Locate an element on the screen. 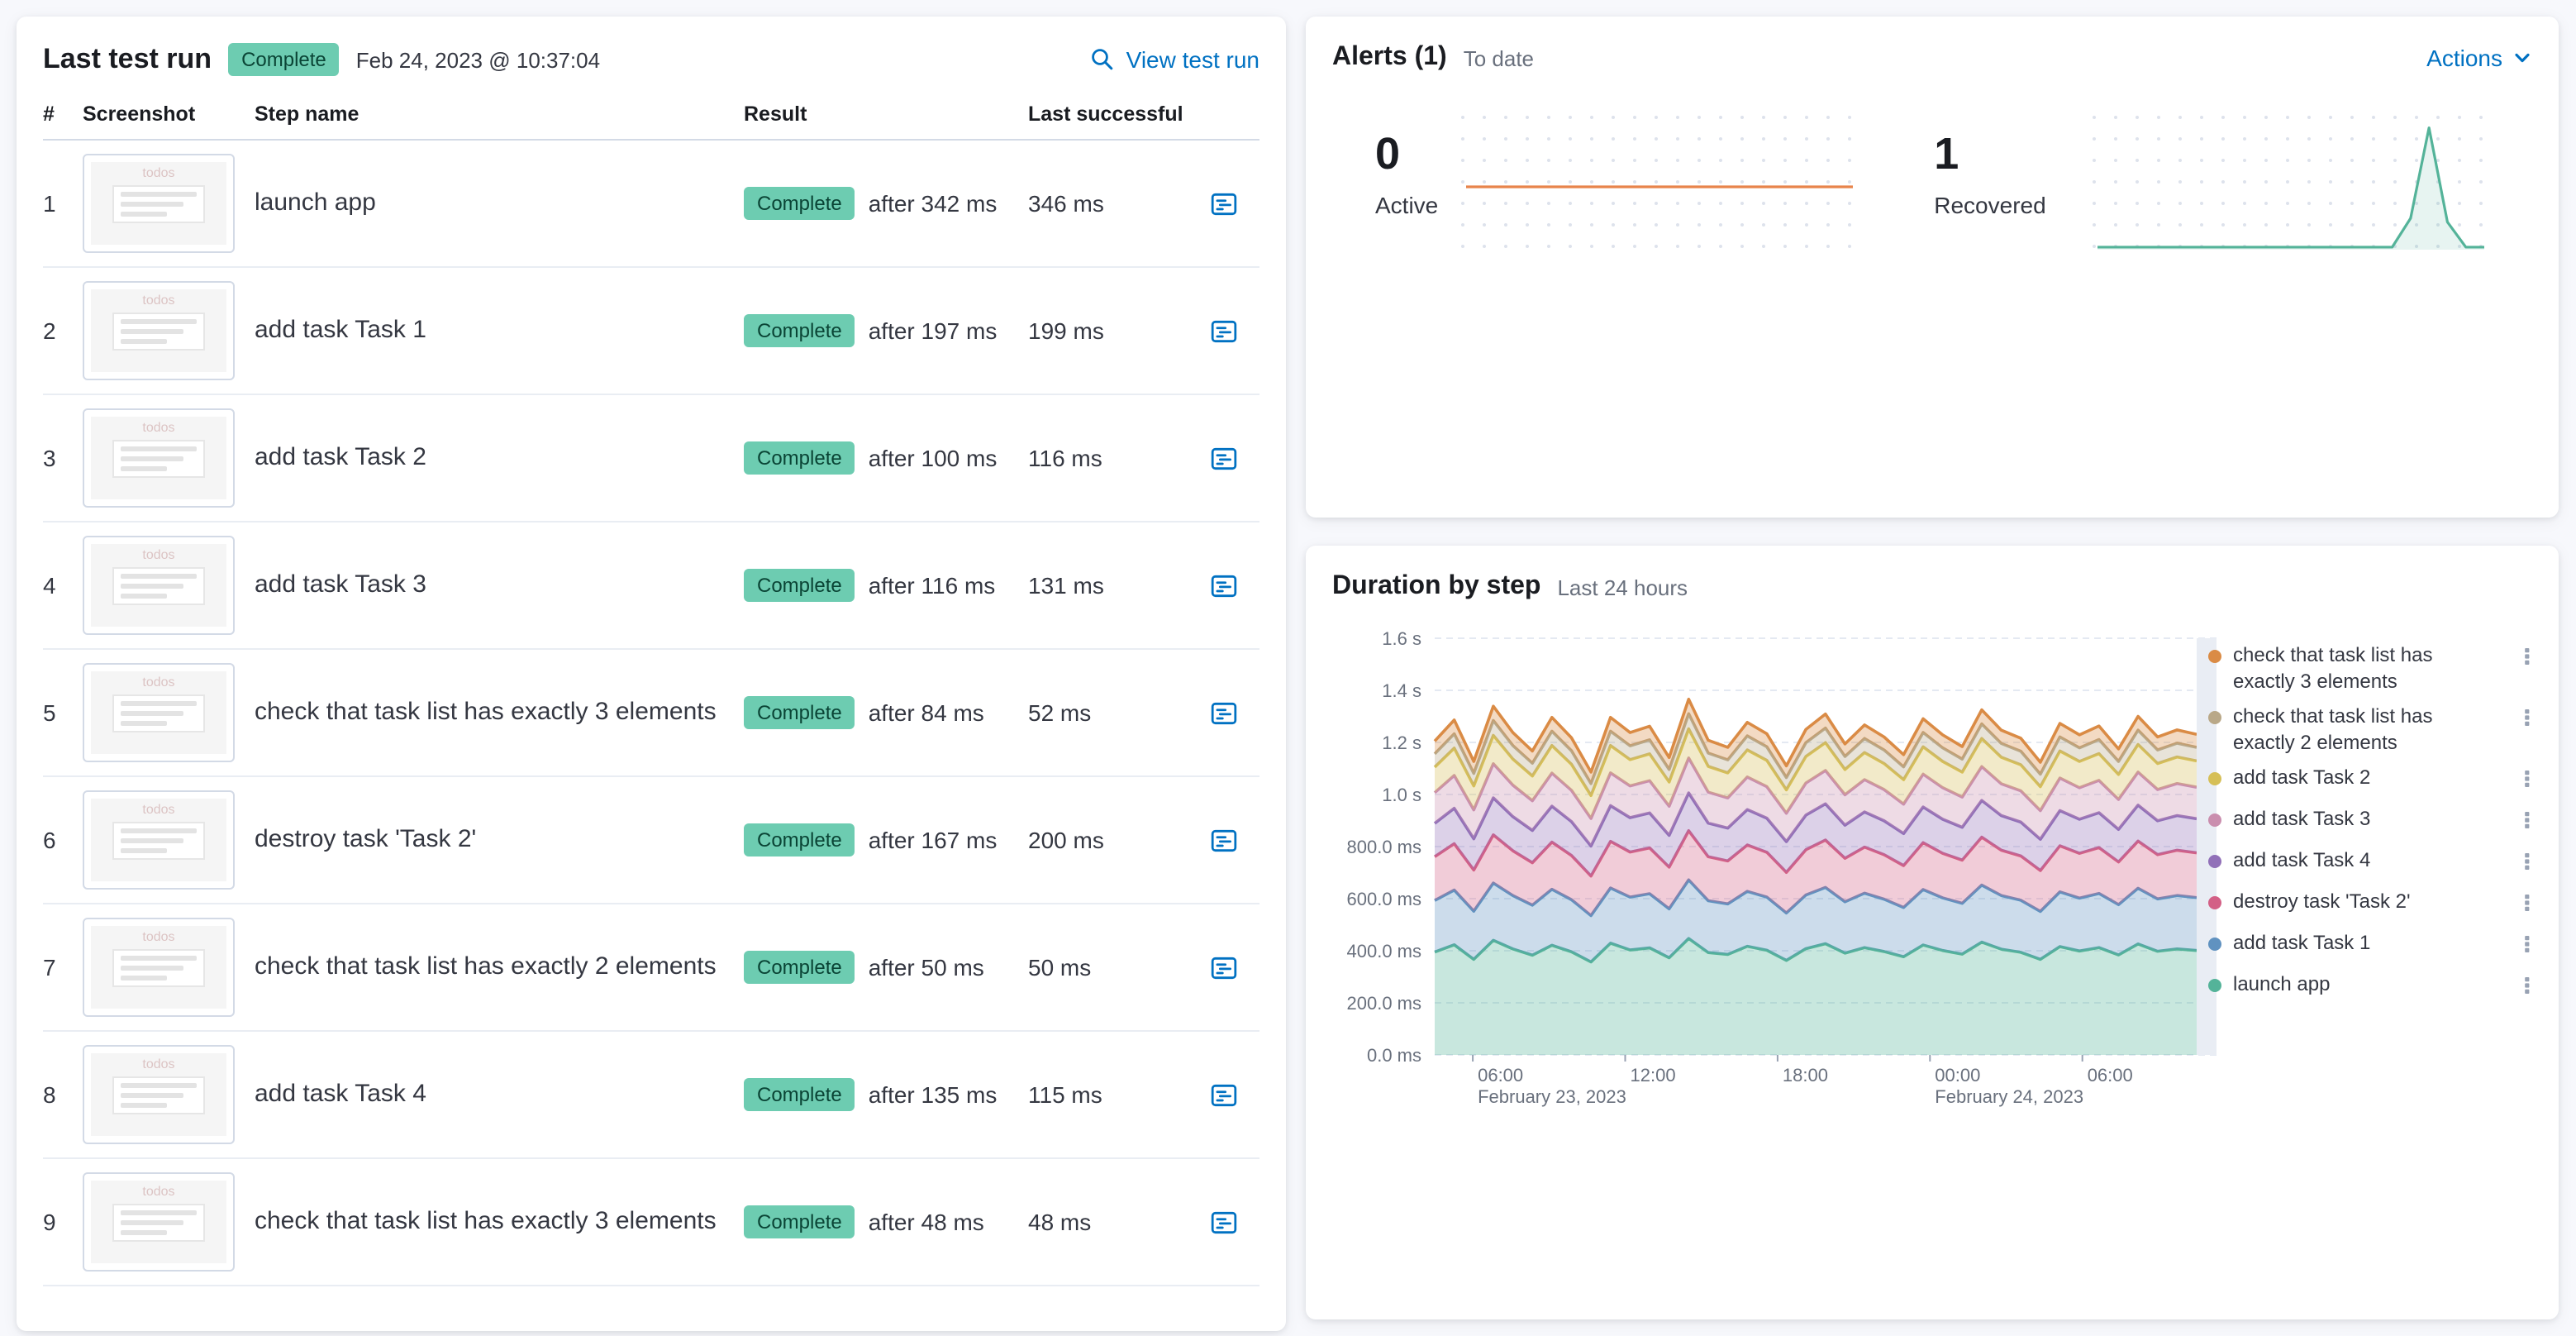  recovered-alerts-count: 1 is located at coordinates (1947, 154).